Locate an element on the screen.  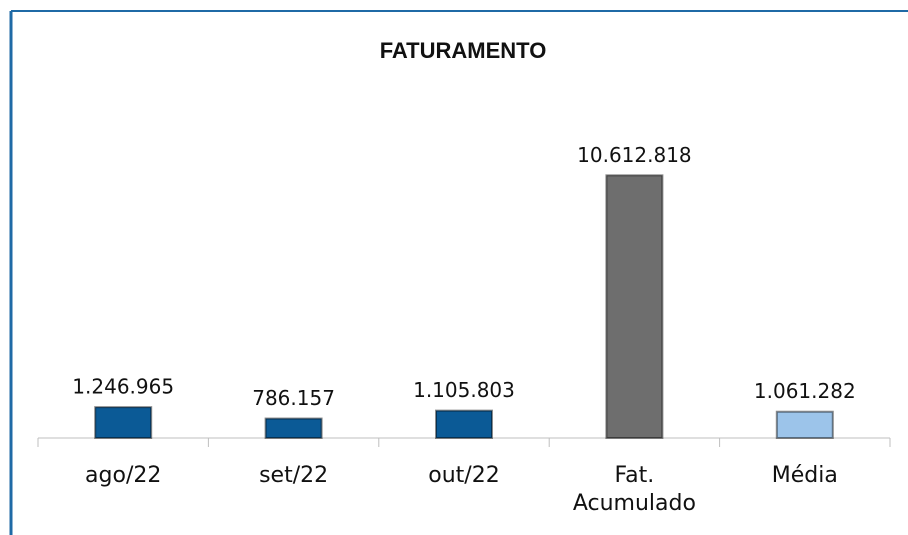
x-tick-label: Média is located at coordinates (804, 475).